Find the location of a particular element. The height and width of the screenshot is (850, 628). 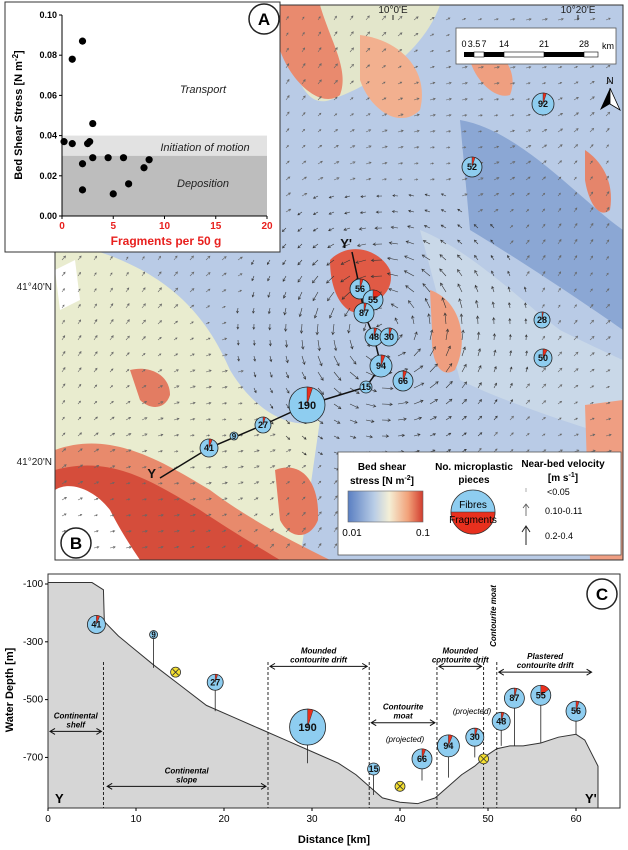

profile-station-87: 87 is located at coordinates (514, 698).